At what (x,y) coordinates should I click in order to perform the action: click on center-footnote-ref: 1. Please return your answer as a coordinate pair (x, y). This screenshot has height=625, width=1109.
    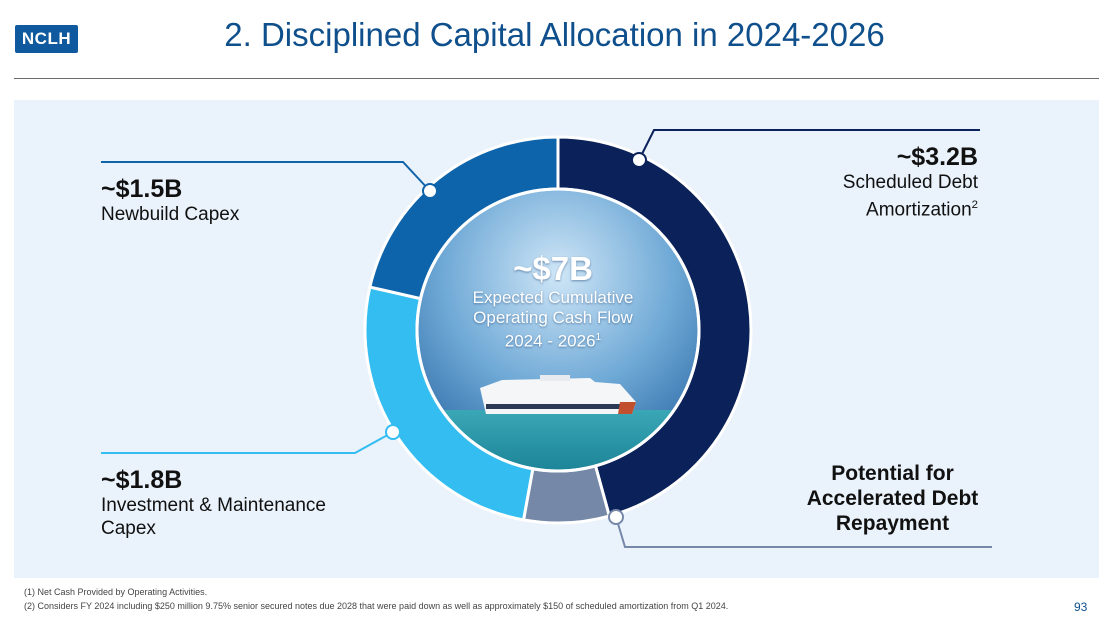
    Looking at the image, I should click on (598, 337).